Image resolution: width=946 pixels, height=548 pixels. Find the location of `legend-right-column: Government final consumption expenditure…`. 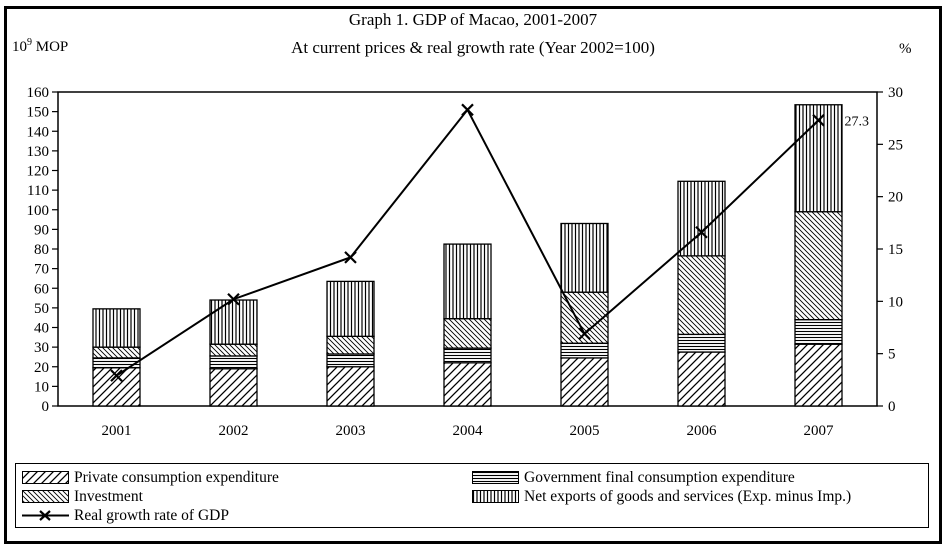

legend-right-column: Government final consumption expenditure… is located at coordinates (661, 487).